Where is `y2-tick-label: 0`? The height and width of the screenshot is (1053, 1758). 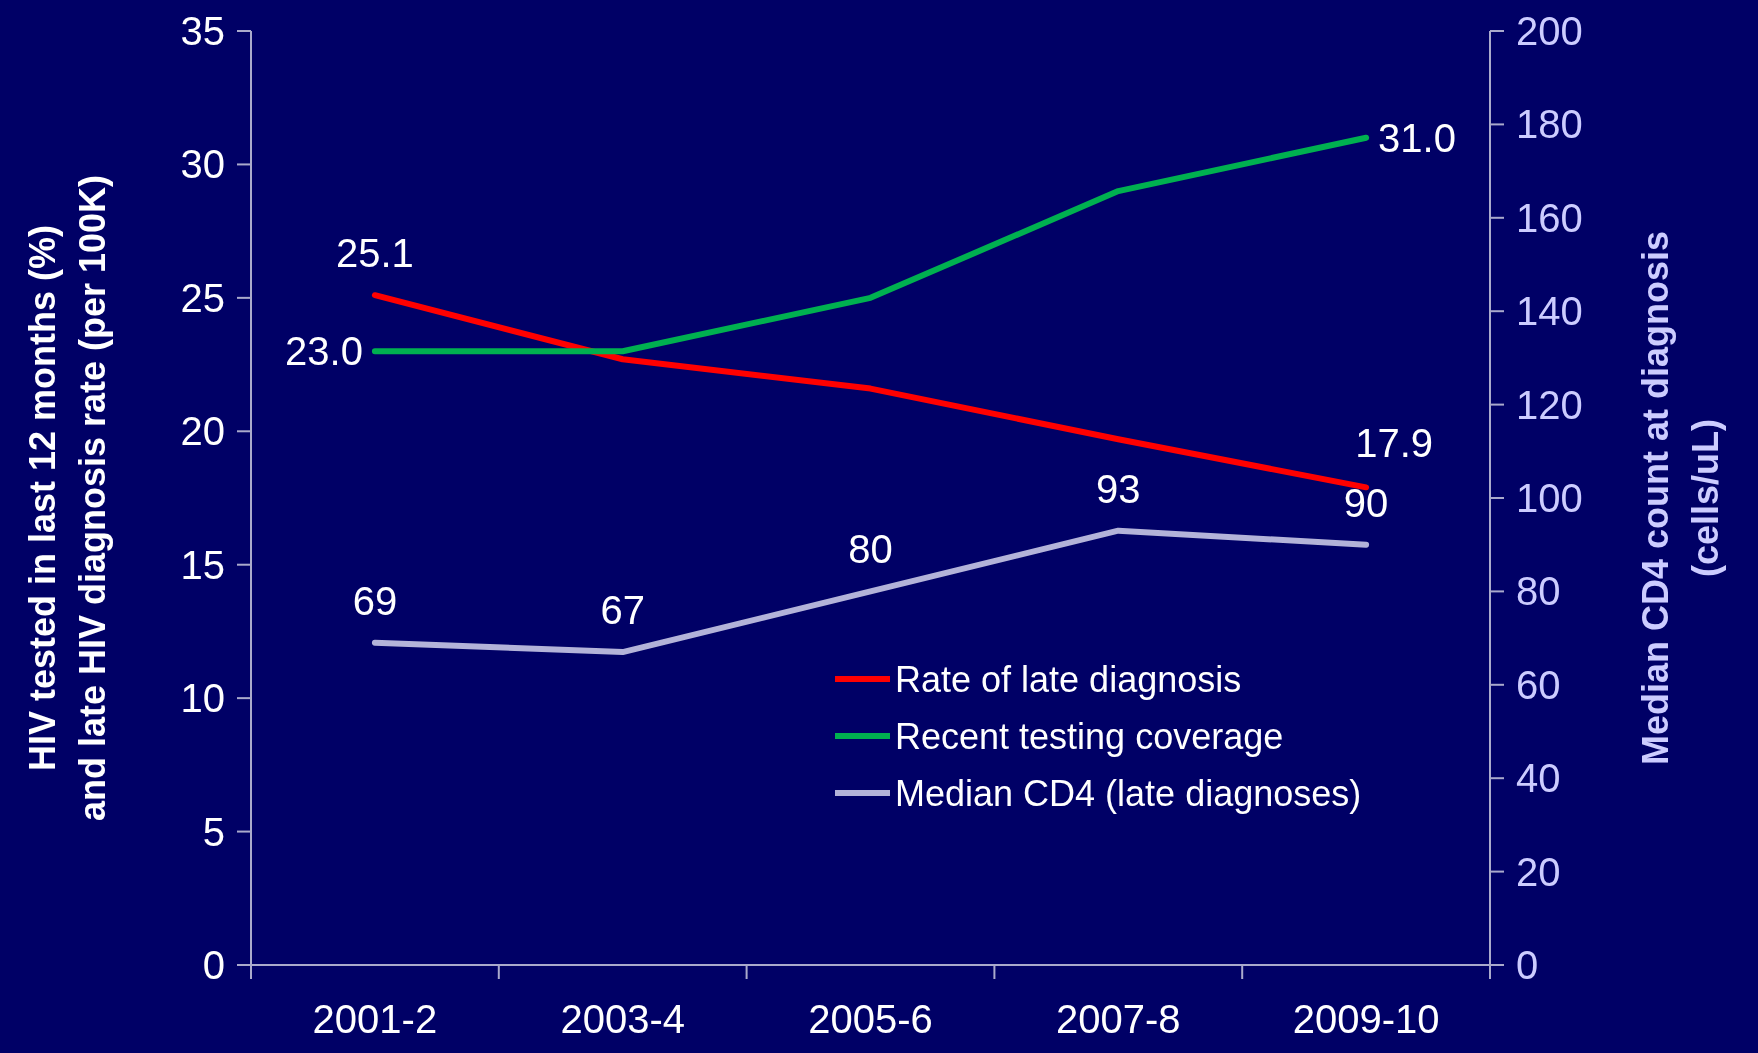 y2-tick-label: 0 is located at coordinates (1527, 965).